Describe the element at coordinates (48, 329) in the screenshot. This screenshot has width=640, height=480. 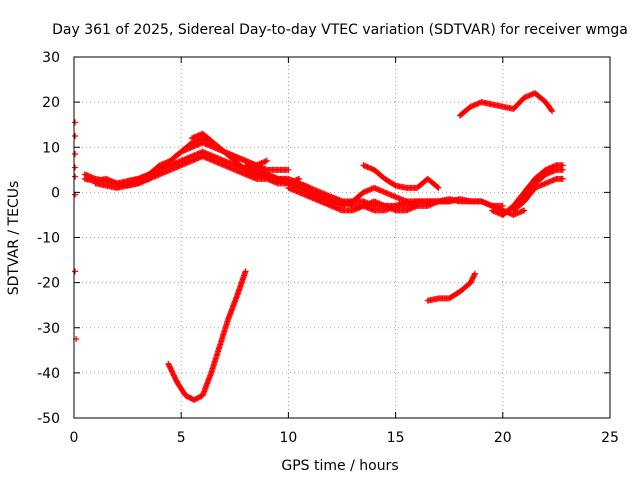
I see `y-tick-label: -30` at that location.